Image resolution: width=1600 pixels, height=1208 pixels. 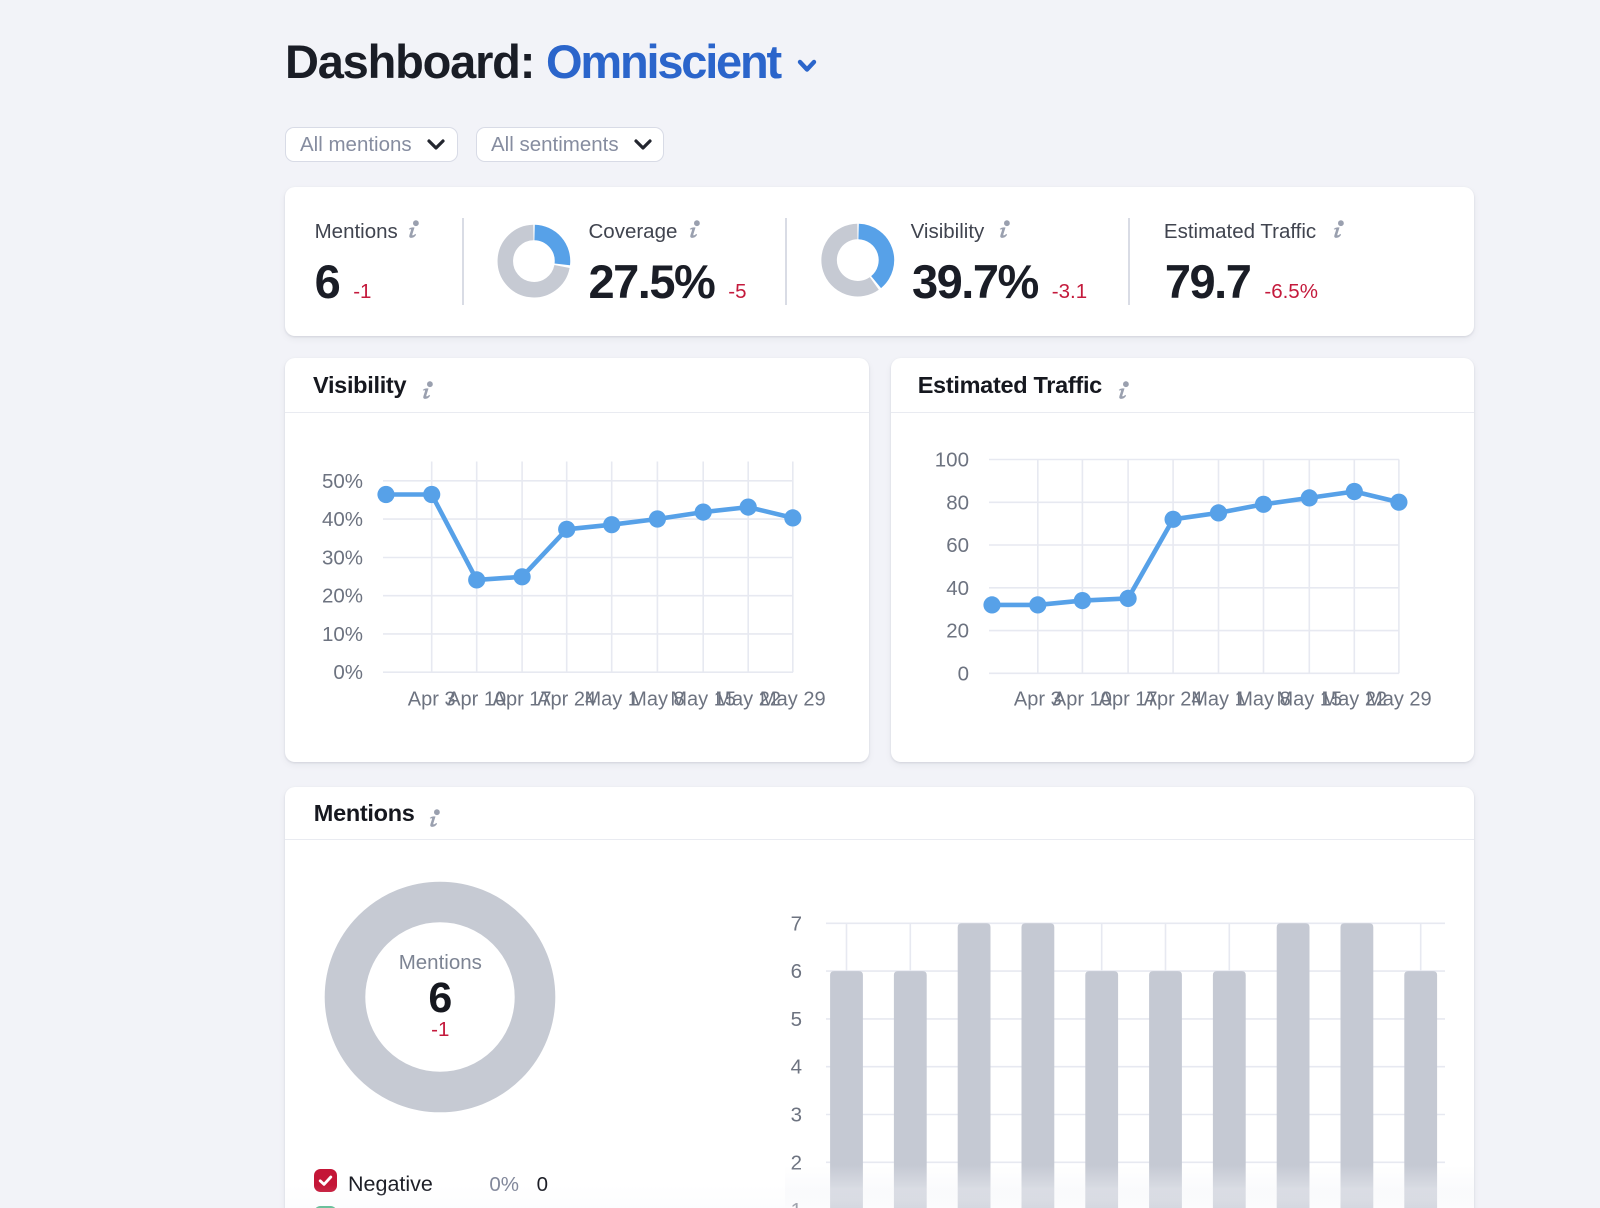 What do you see at coordinates (957, 587) in the screenshot?
I see `svg-text: 40` at bounding box center [957, 587].